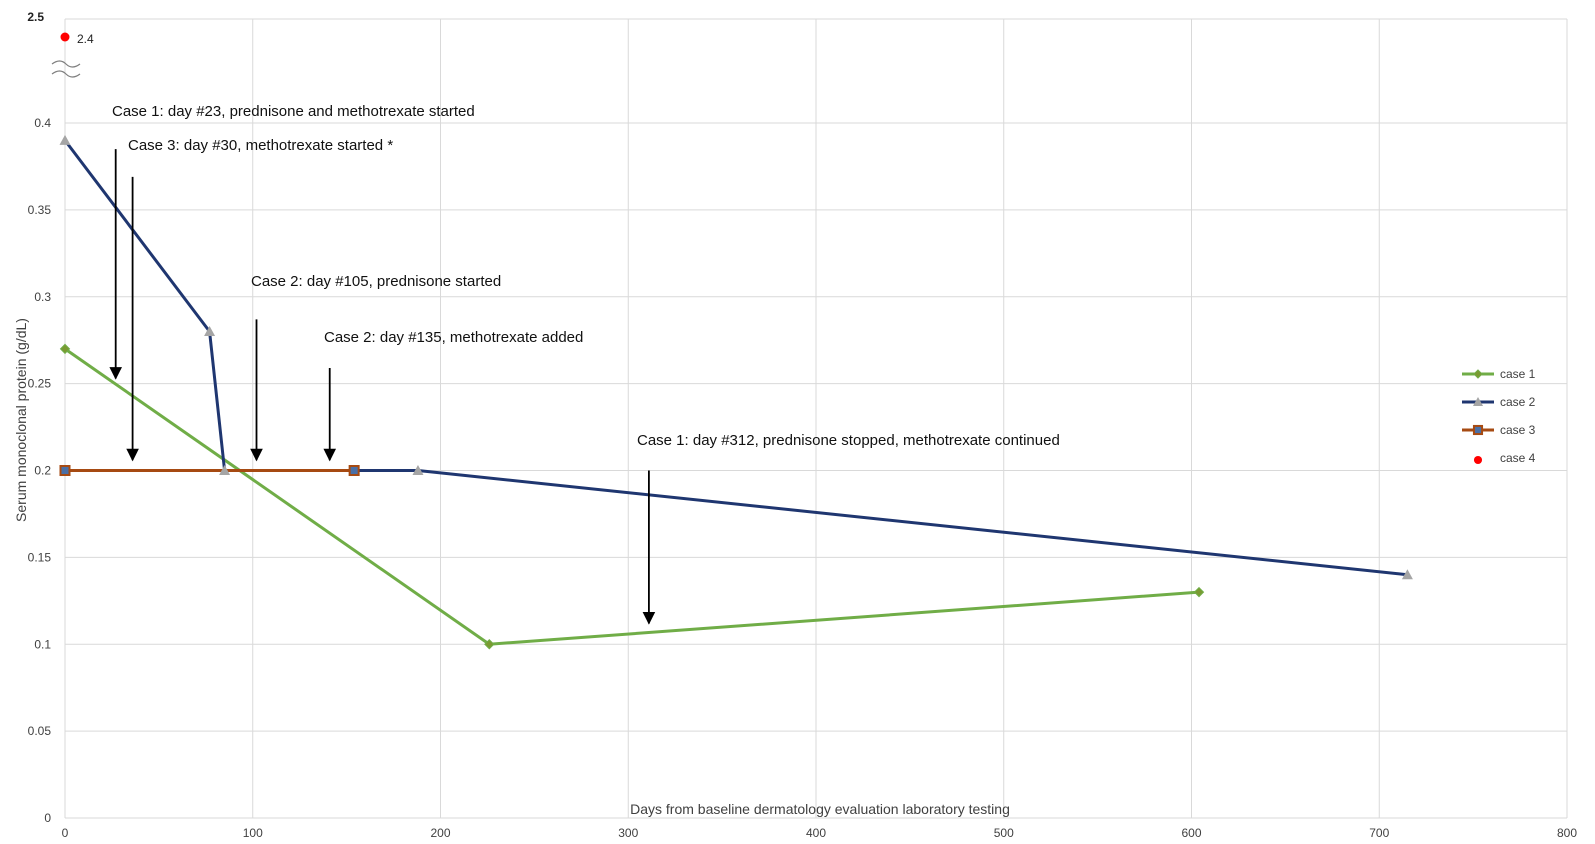  I want to click on x-tick-label: 200, so click(440, 833).